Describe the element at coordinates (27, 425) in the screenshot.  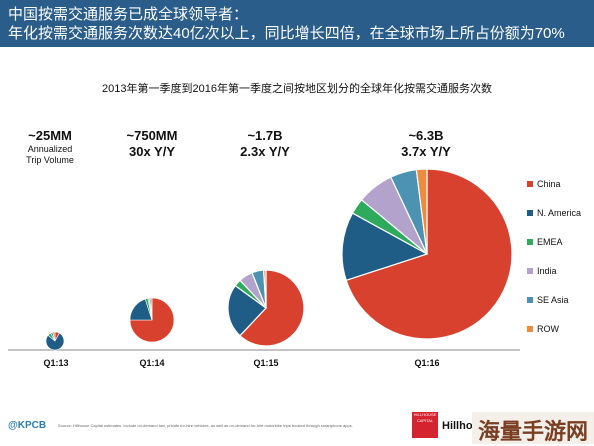
I see `kpcb-handle: @KPCB` at that location.